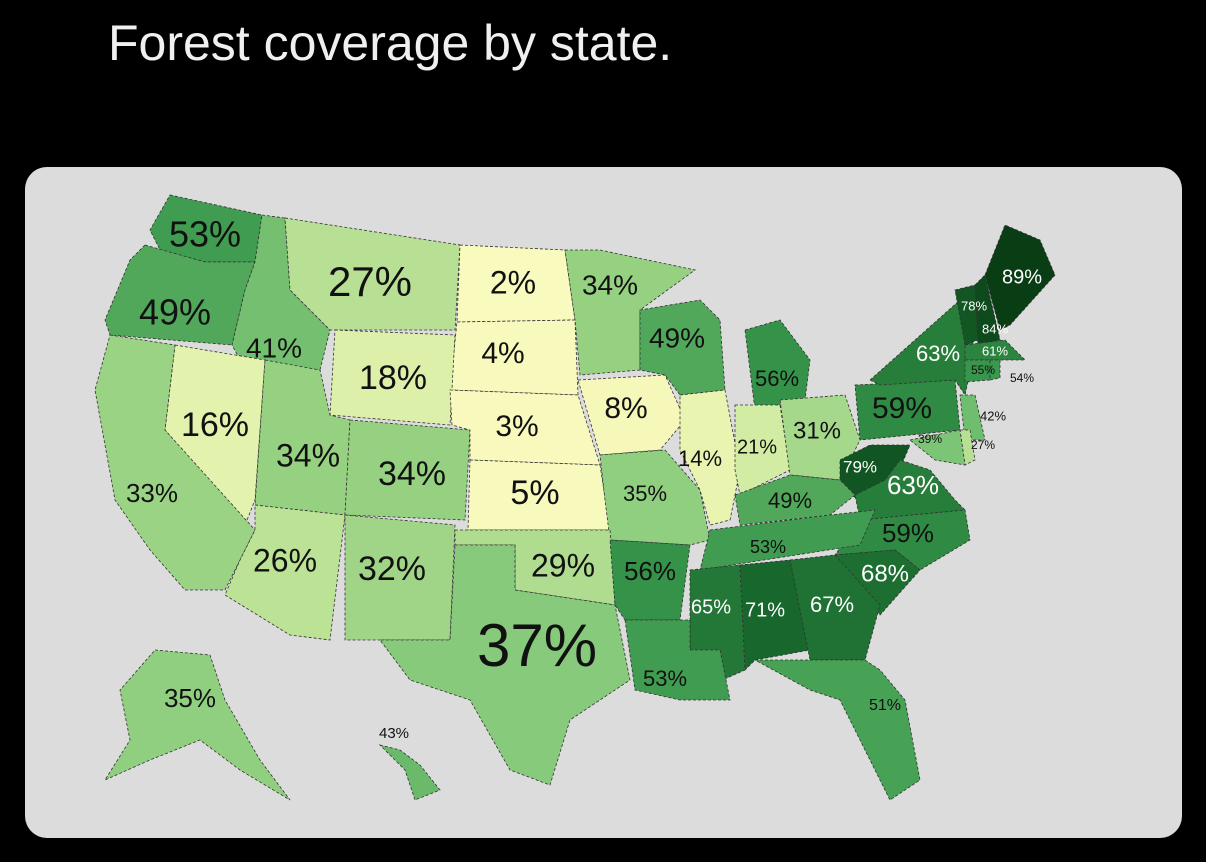 Image resolution: width=1206 pixels, height=862 pixels. What do you see at coordinates (534, 493) in the screenshot?
I see `state-label: 5%` at bounding box center [534, 493].